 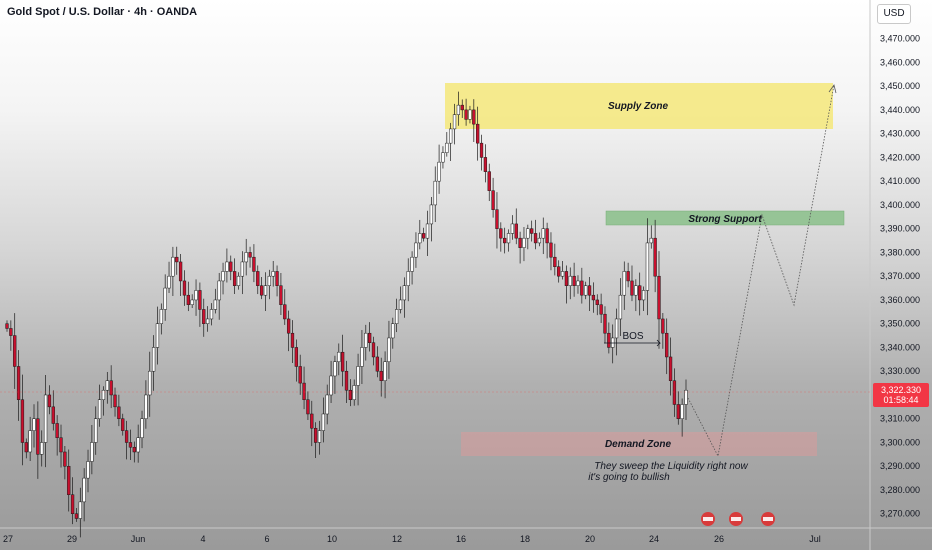 I want to click on time-tick-label: 27, so click(x=8, y=539).